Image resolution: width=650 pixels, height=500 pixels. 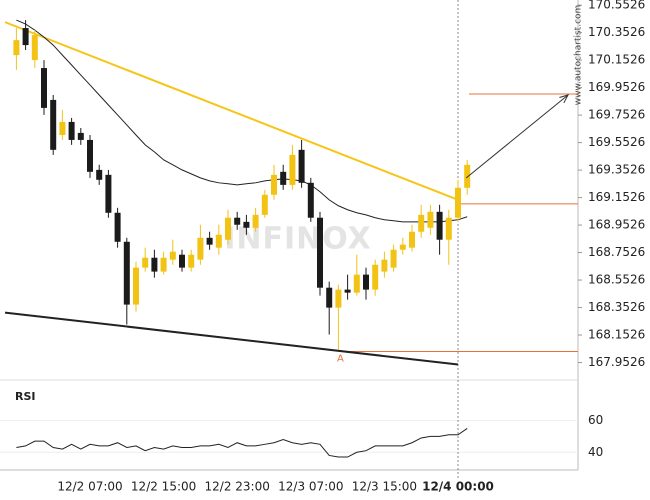 I want to click on x-tick-label: 12/2 23:00, so click(x=237, y=487).